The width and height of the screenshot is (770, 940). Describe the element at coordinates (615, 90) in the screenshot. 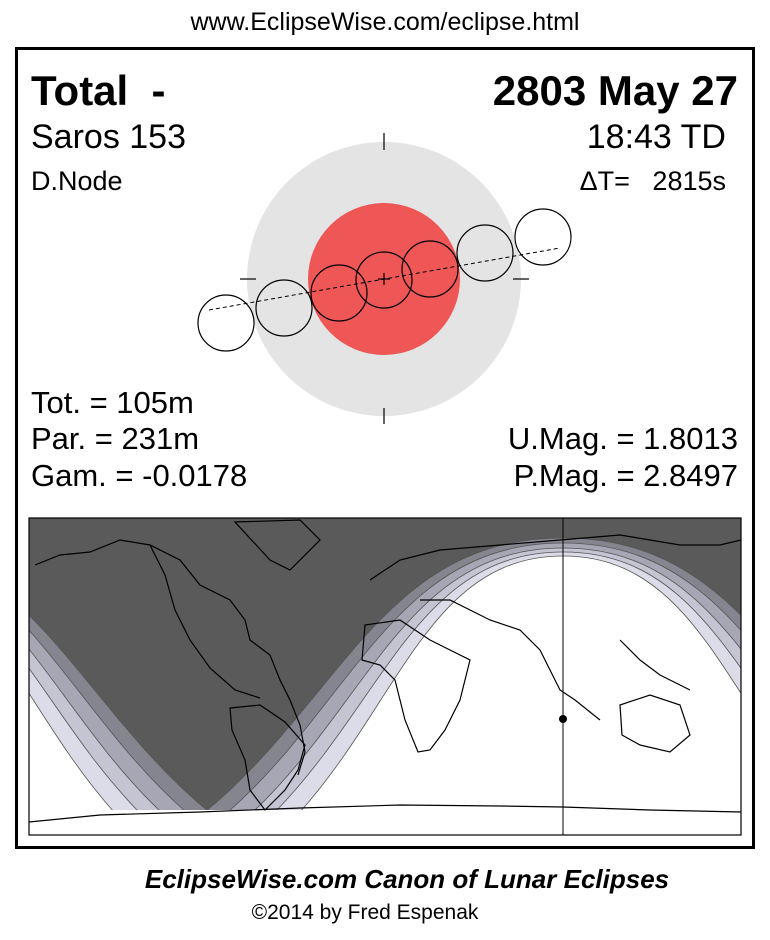

I see `eclipse-date: 2803 May 27` at that location.